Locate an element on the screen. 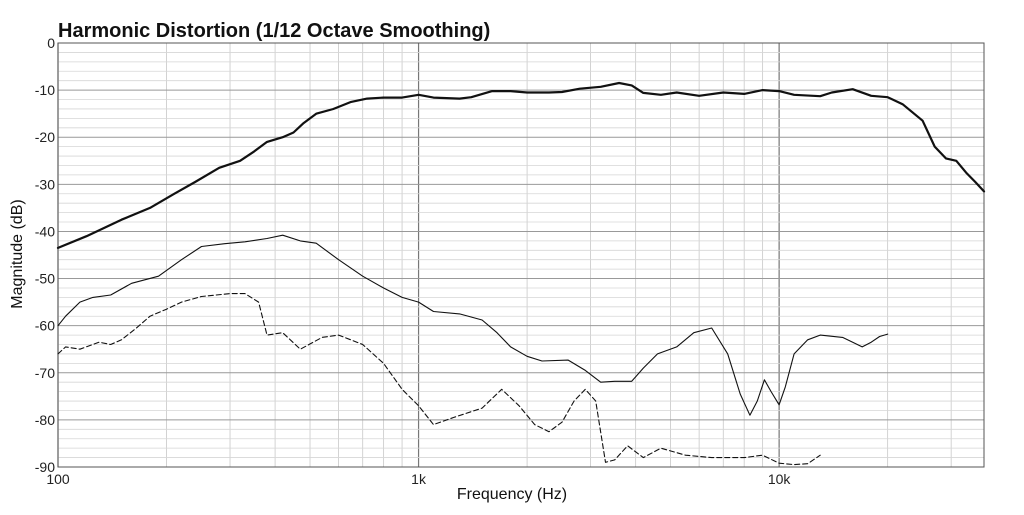 The height and width of the screenshot is (515, 1024). x-axis-label: Frequency (Hz) is located at coordinates (512, 494).